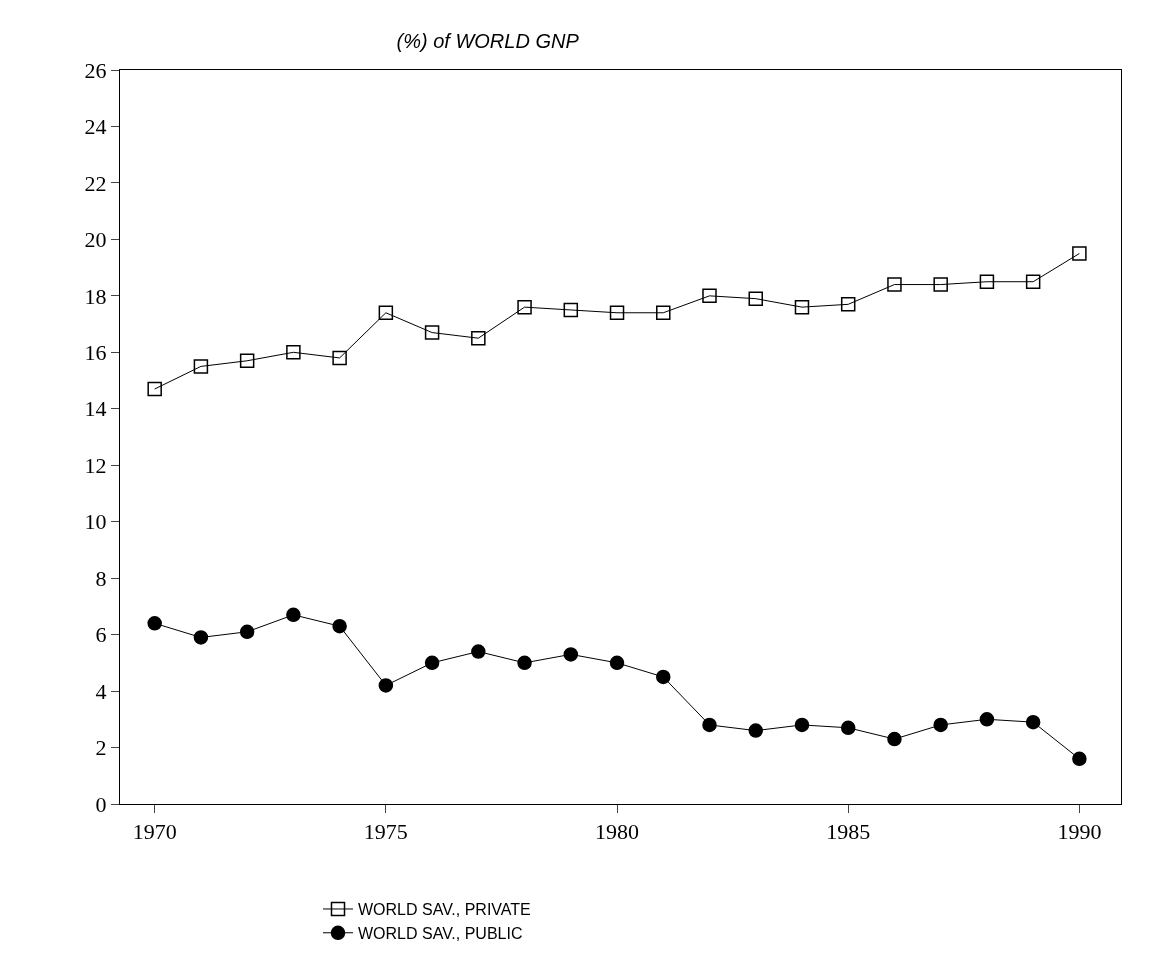 The width and height of the screenshot is (1161, 974). Describe the element at coordinates (488, 41) in the screenshot. I see `chart-title: (%) of WORLD GNP` at that location.